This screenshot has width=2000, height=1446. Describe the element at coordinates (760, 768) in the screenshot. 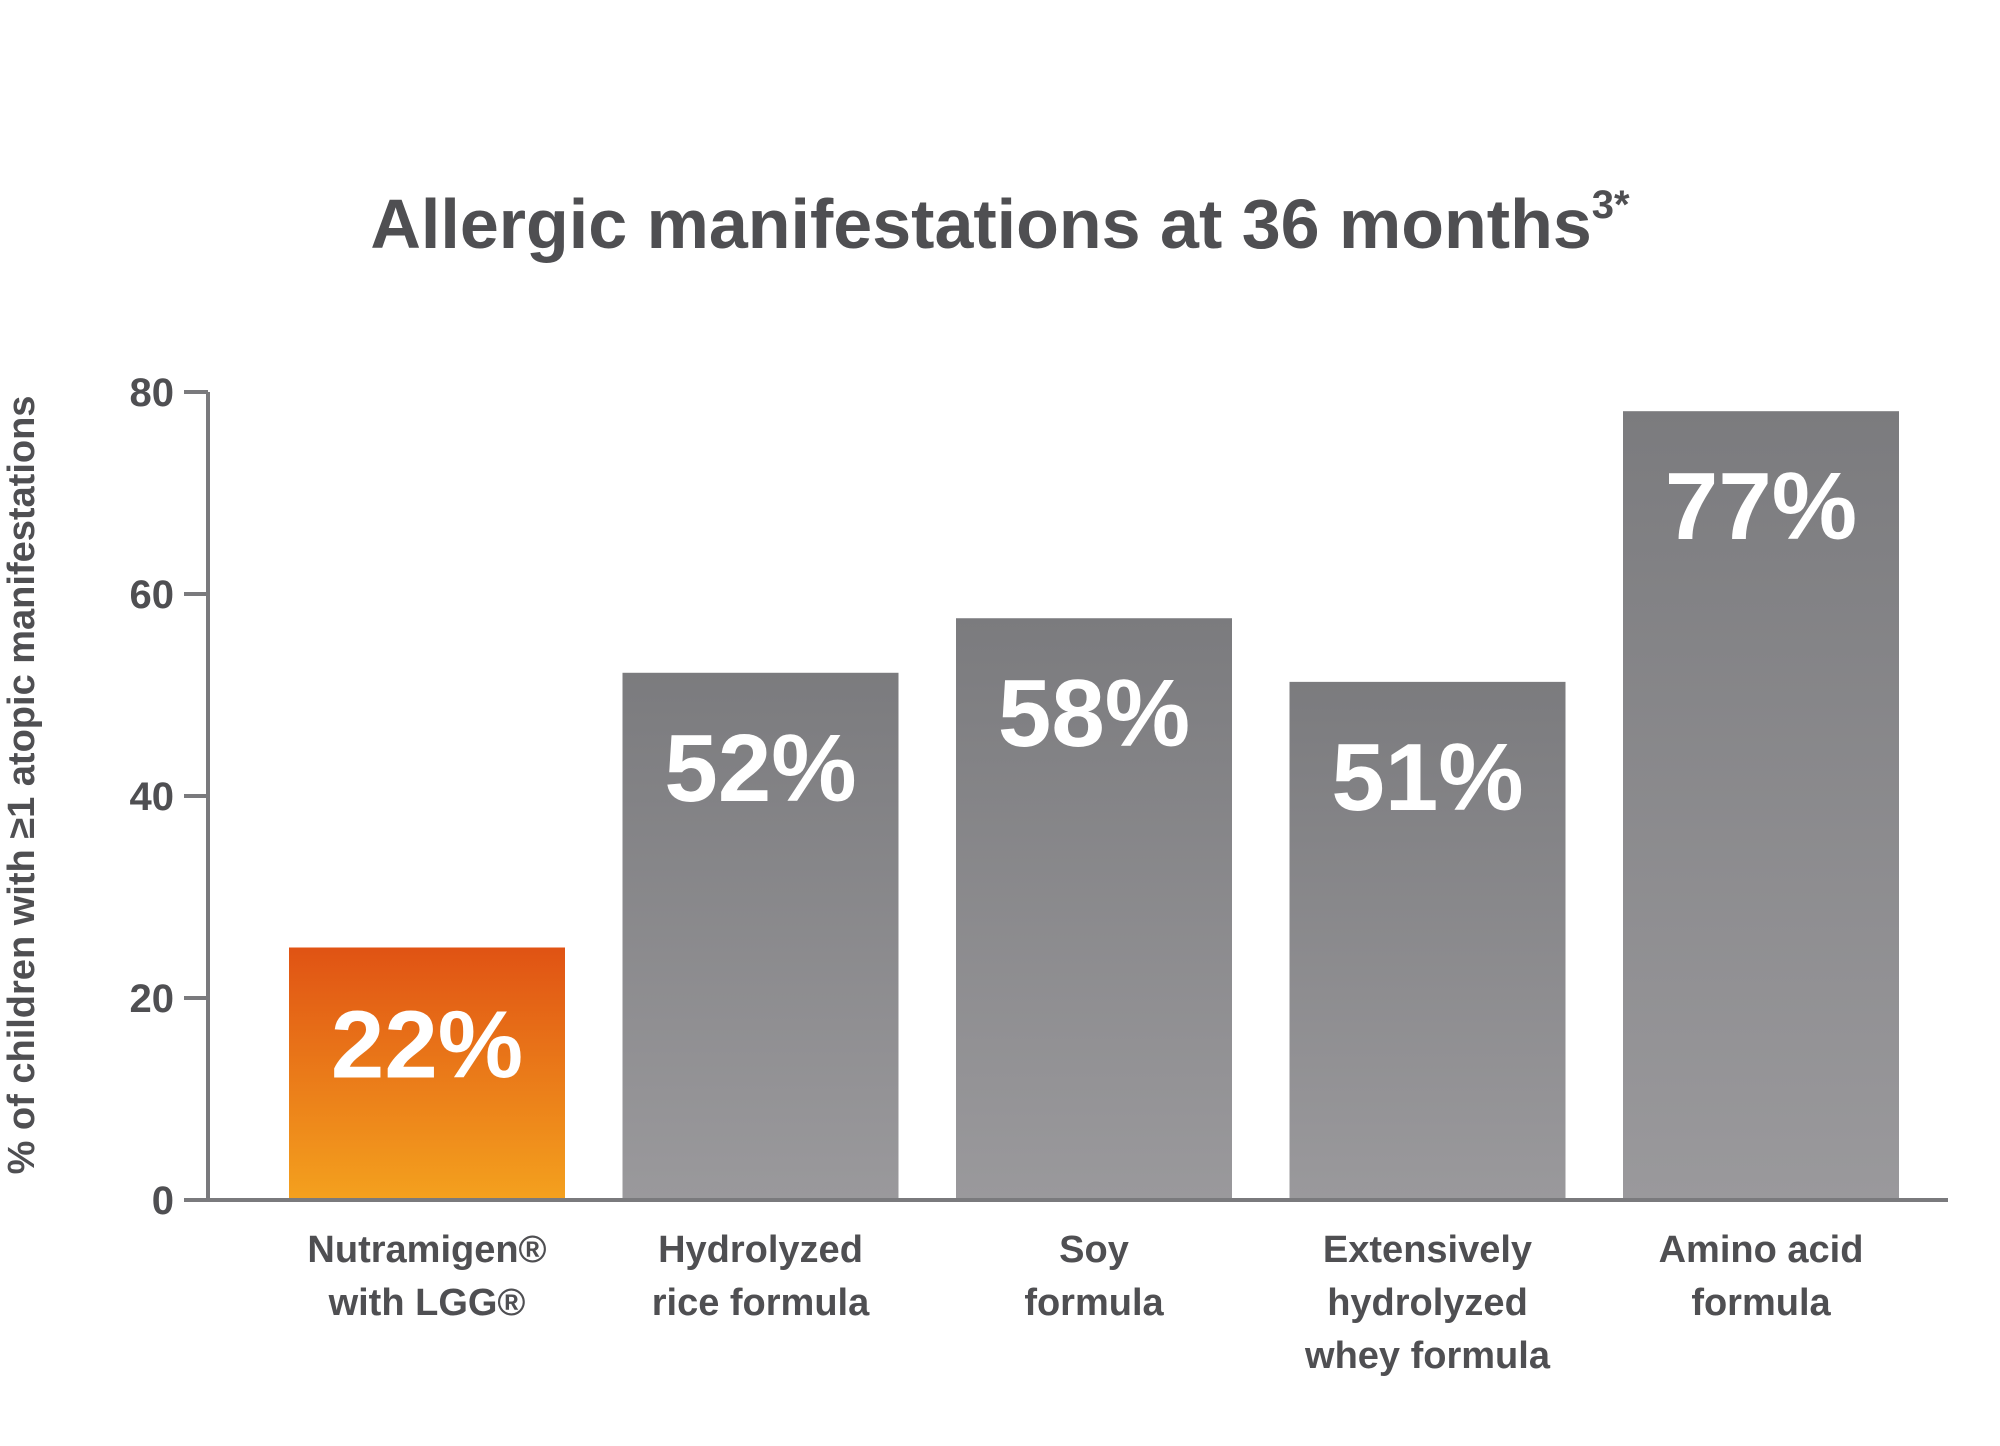

I see `bar-value-label: 52%` at that location.